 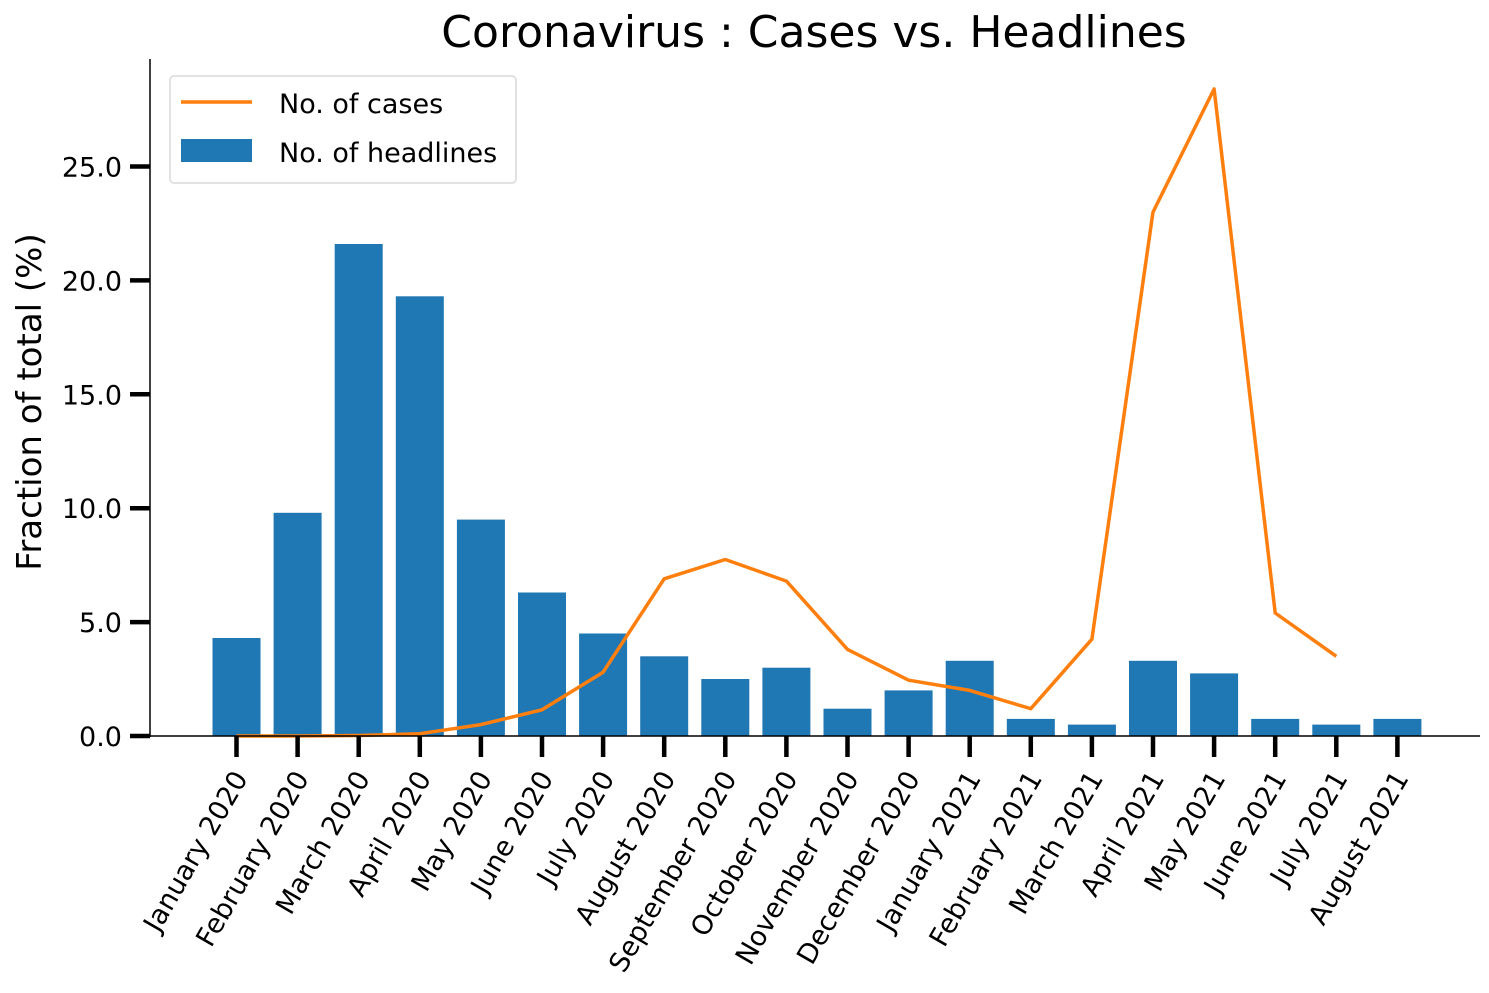 What do you see at coordinates (100, 737) in the screenshot?
I see `y-tick-label: 0.0` at bounding box center [100, 737].